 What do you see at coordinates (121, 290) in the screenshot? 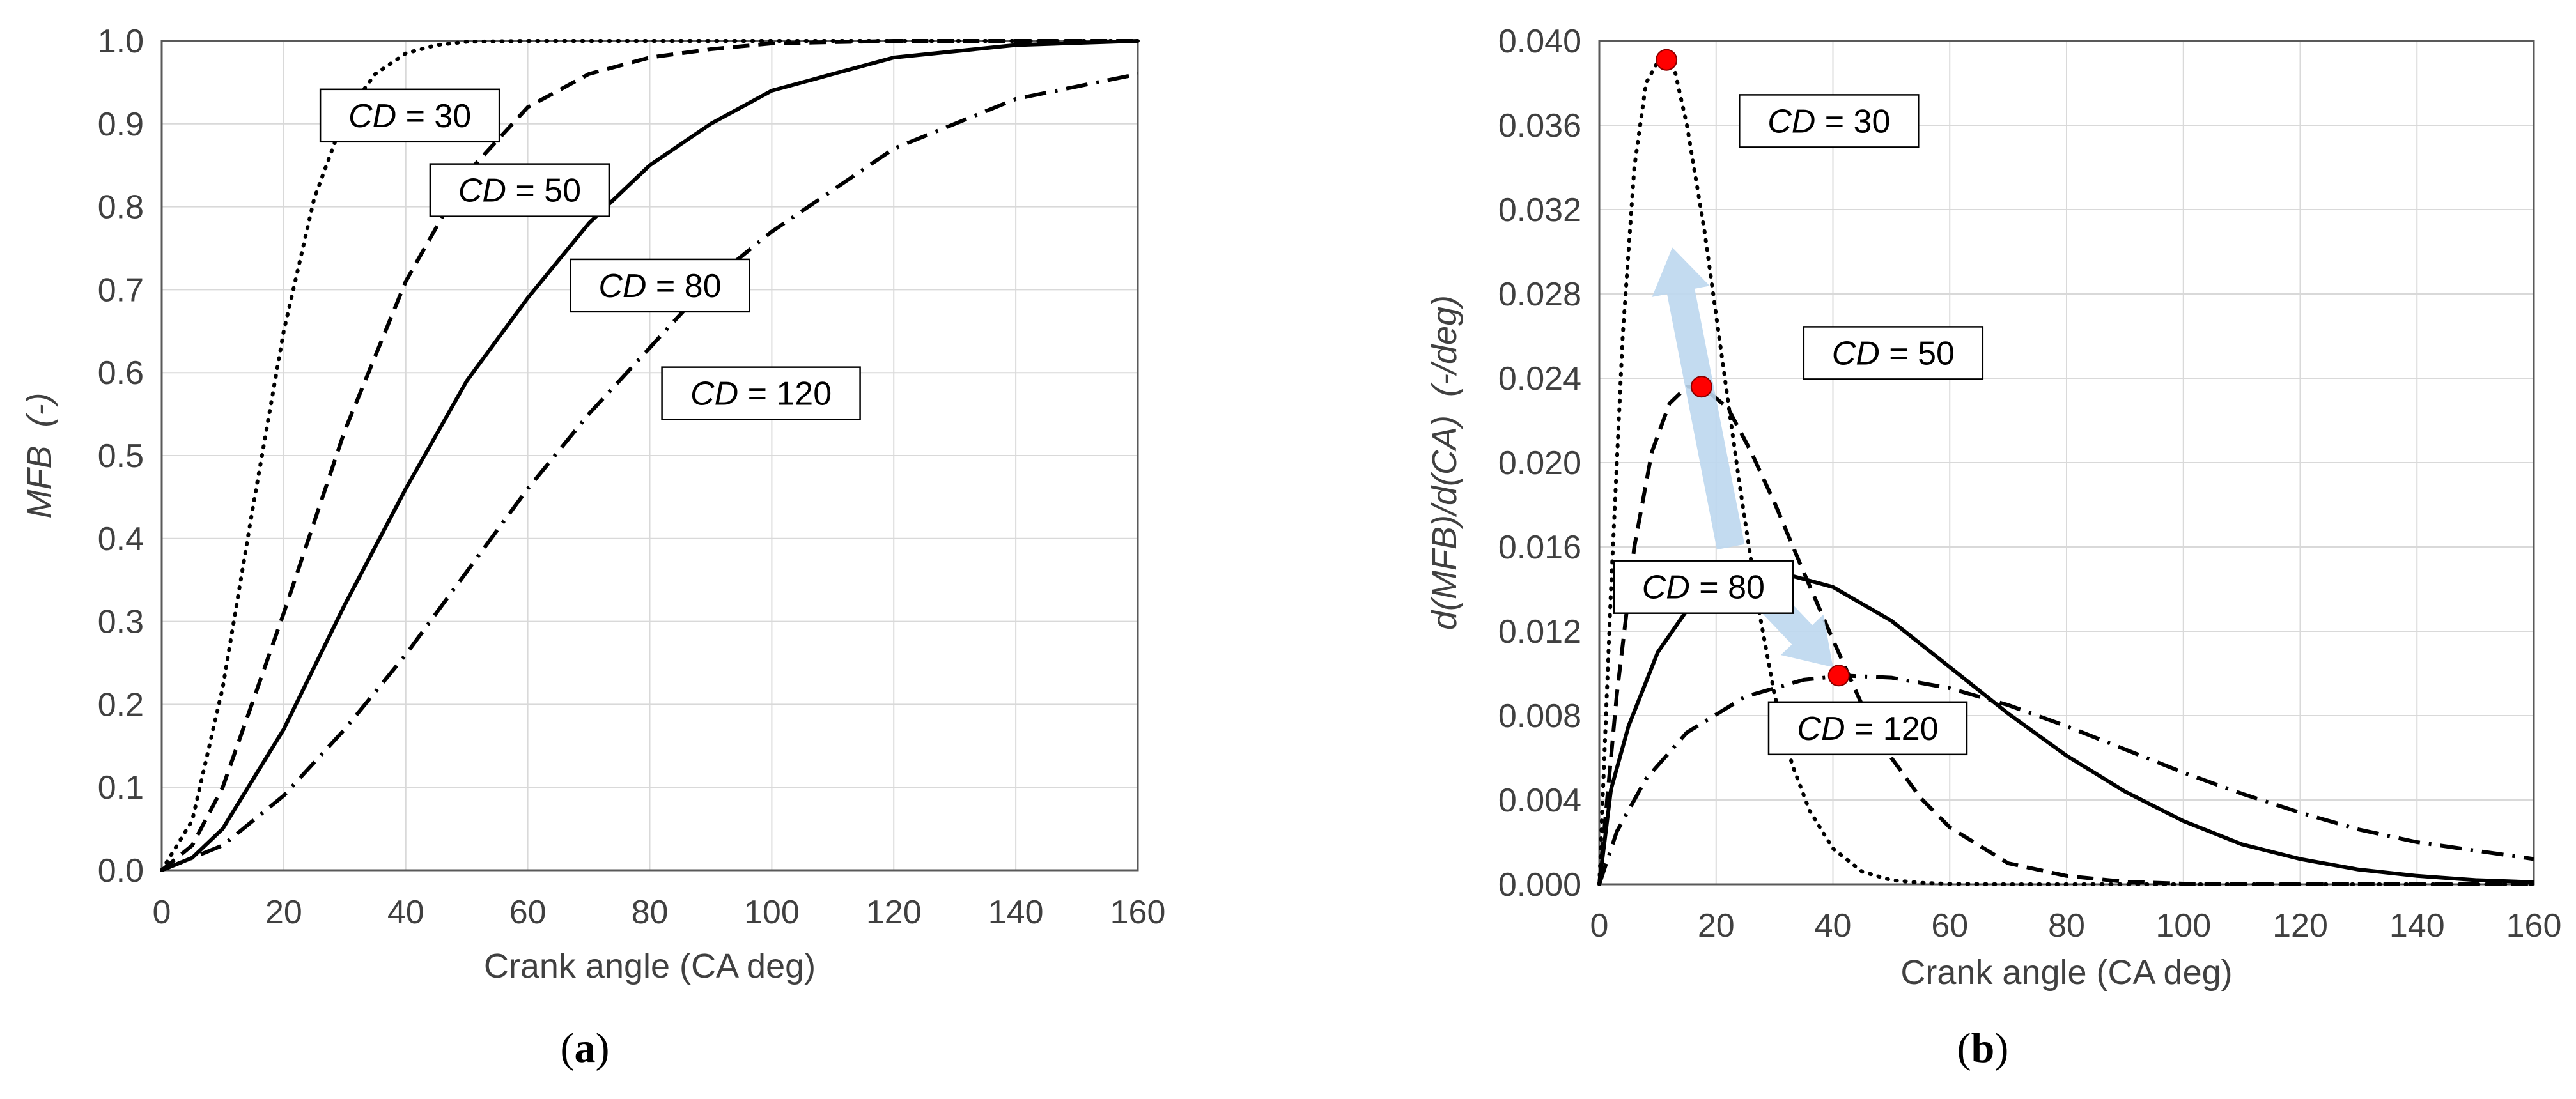
I see `y-tick-label: 0.7` at bounding box center [121, 290].